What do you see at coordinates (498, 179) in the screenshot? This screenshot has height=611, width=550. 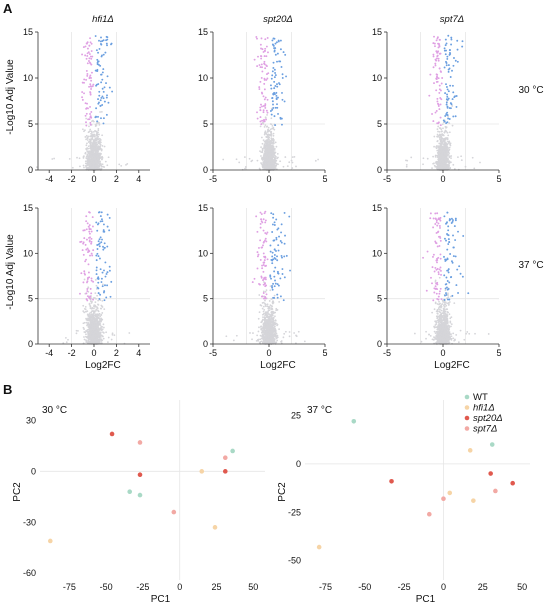 I see `x-tick-label: 5` at bounding box center [498, 179].